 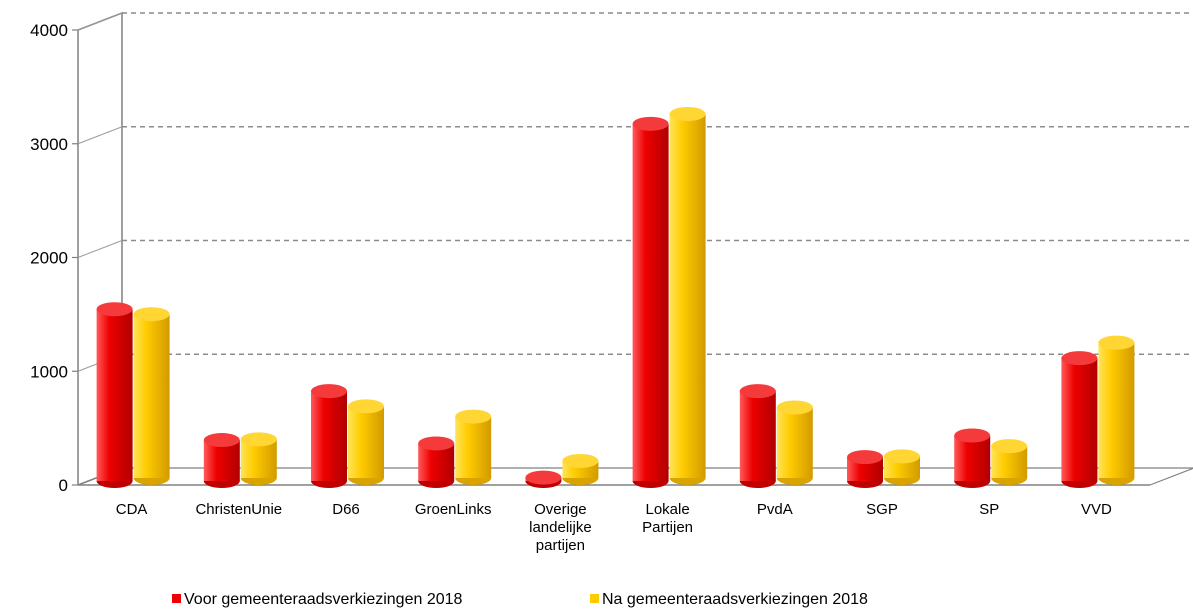 I want to click on x-tick-label: CDA, so click(x=132, y=509).